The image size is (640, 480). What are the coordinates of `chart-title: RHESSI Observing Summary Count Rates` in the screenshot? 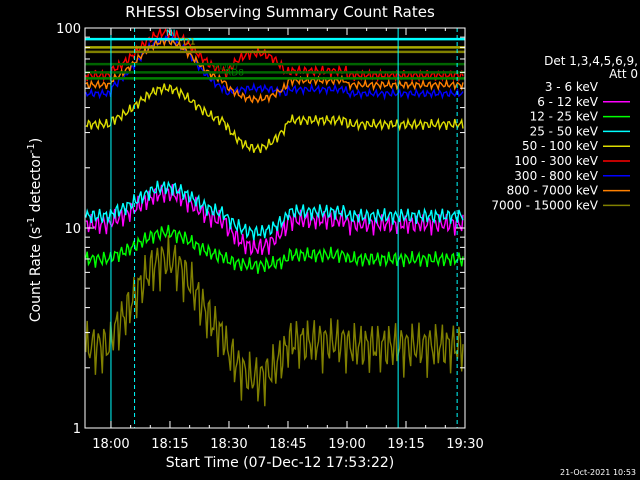 It's located at (280, 12).